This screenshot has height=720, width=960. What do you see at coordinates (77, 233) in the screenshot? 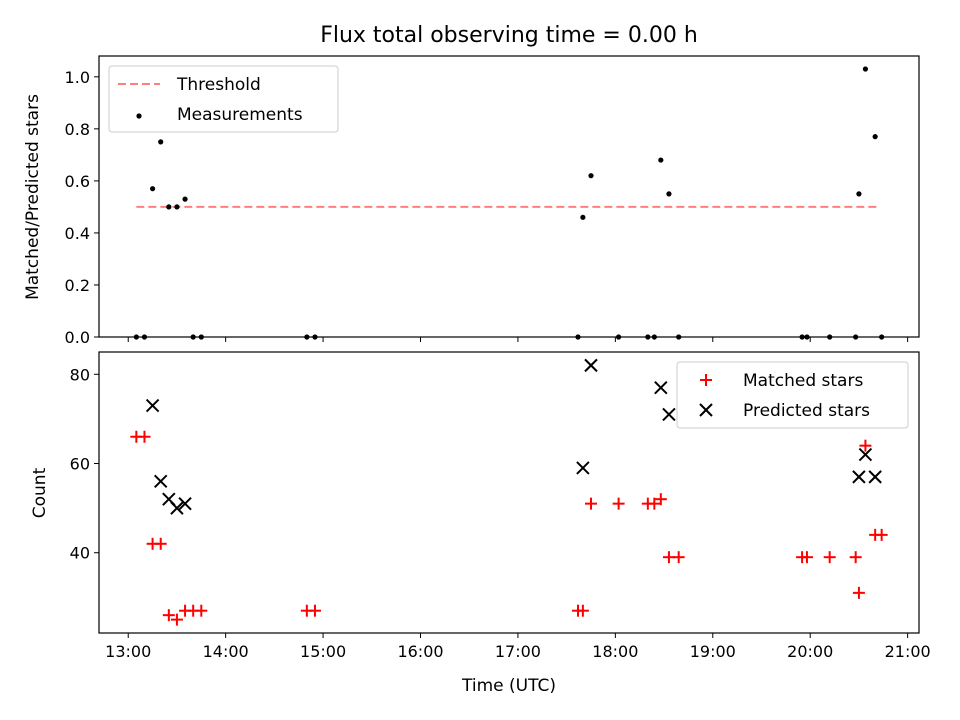
I see `y-tick-label: 0.4` at bounding box center [77, 233].